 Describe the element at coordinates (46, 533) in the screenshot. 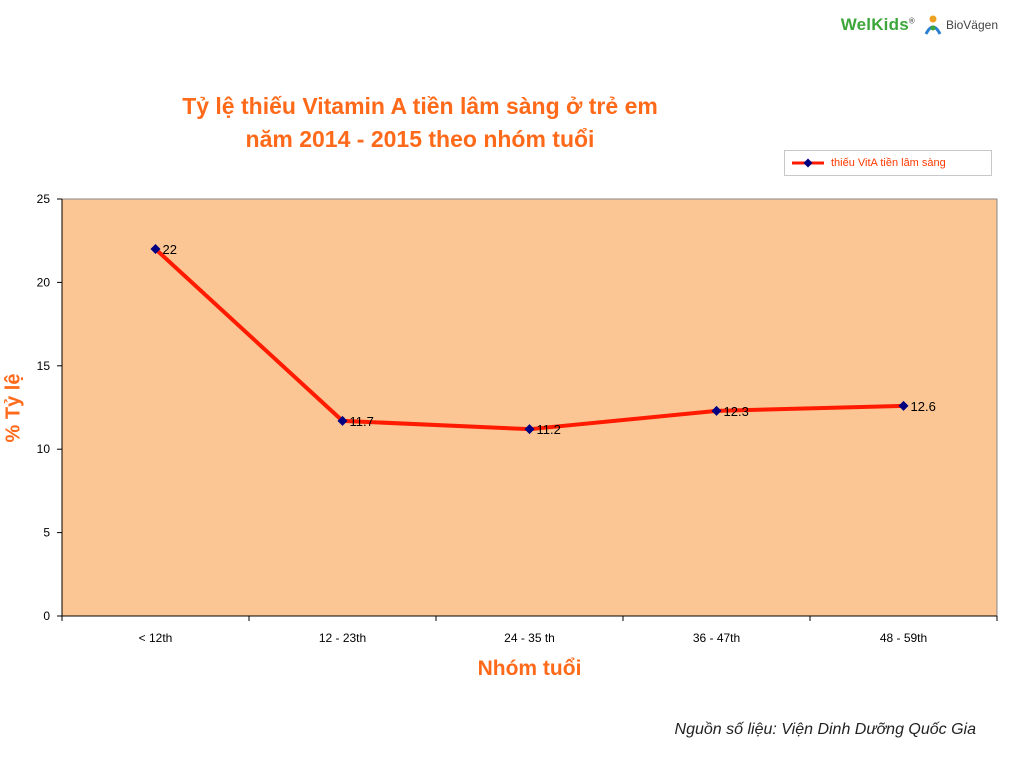

I see `y-tick-label: 5` at that location.